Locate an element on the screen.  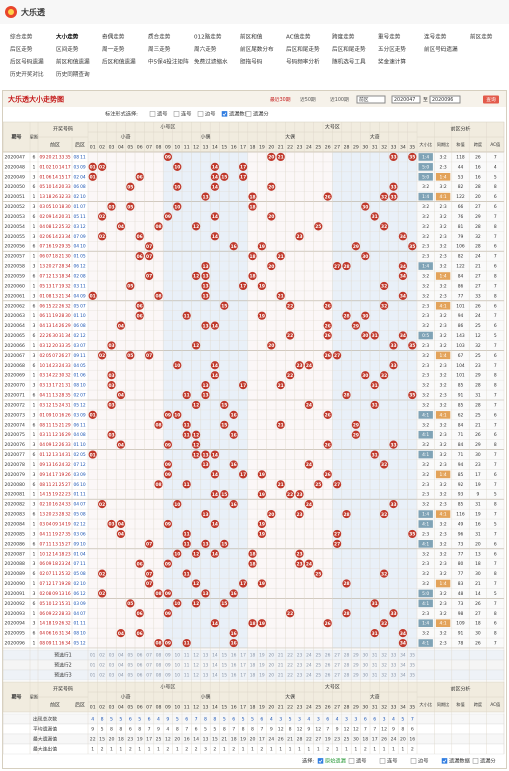
preselect-number: 32 is located at coordinates (384, 676).